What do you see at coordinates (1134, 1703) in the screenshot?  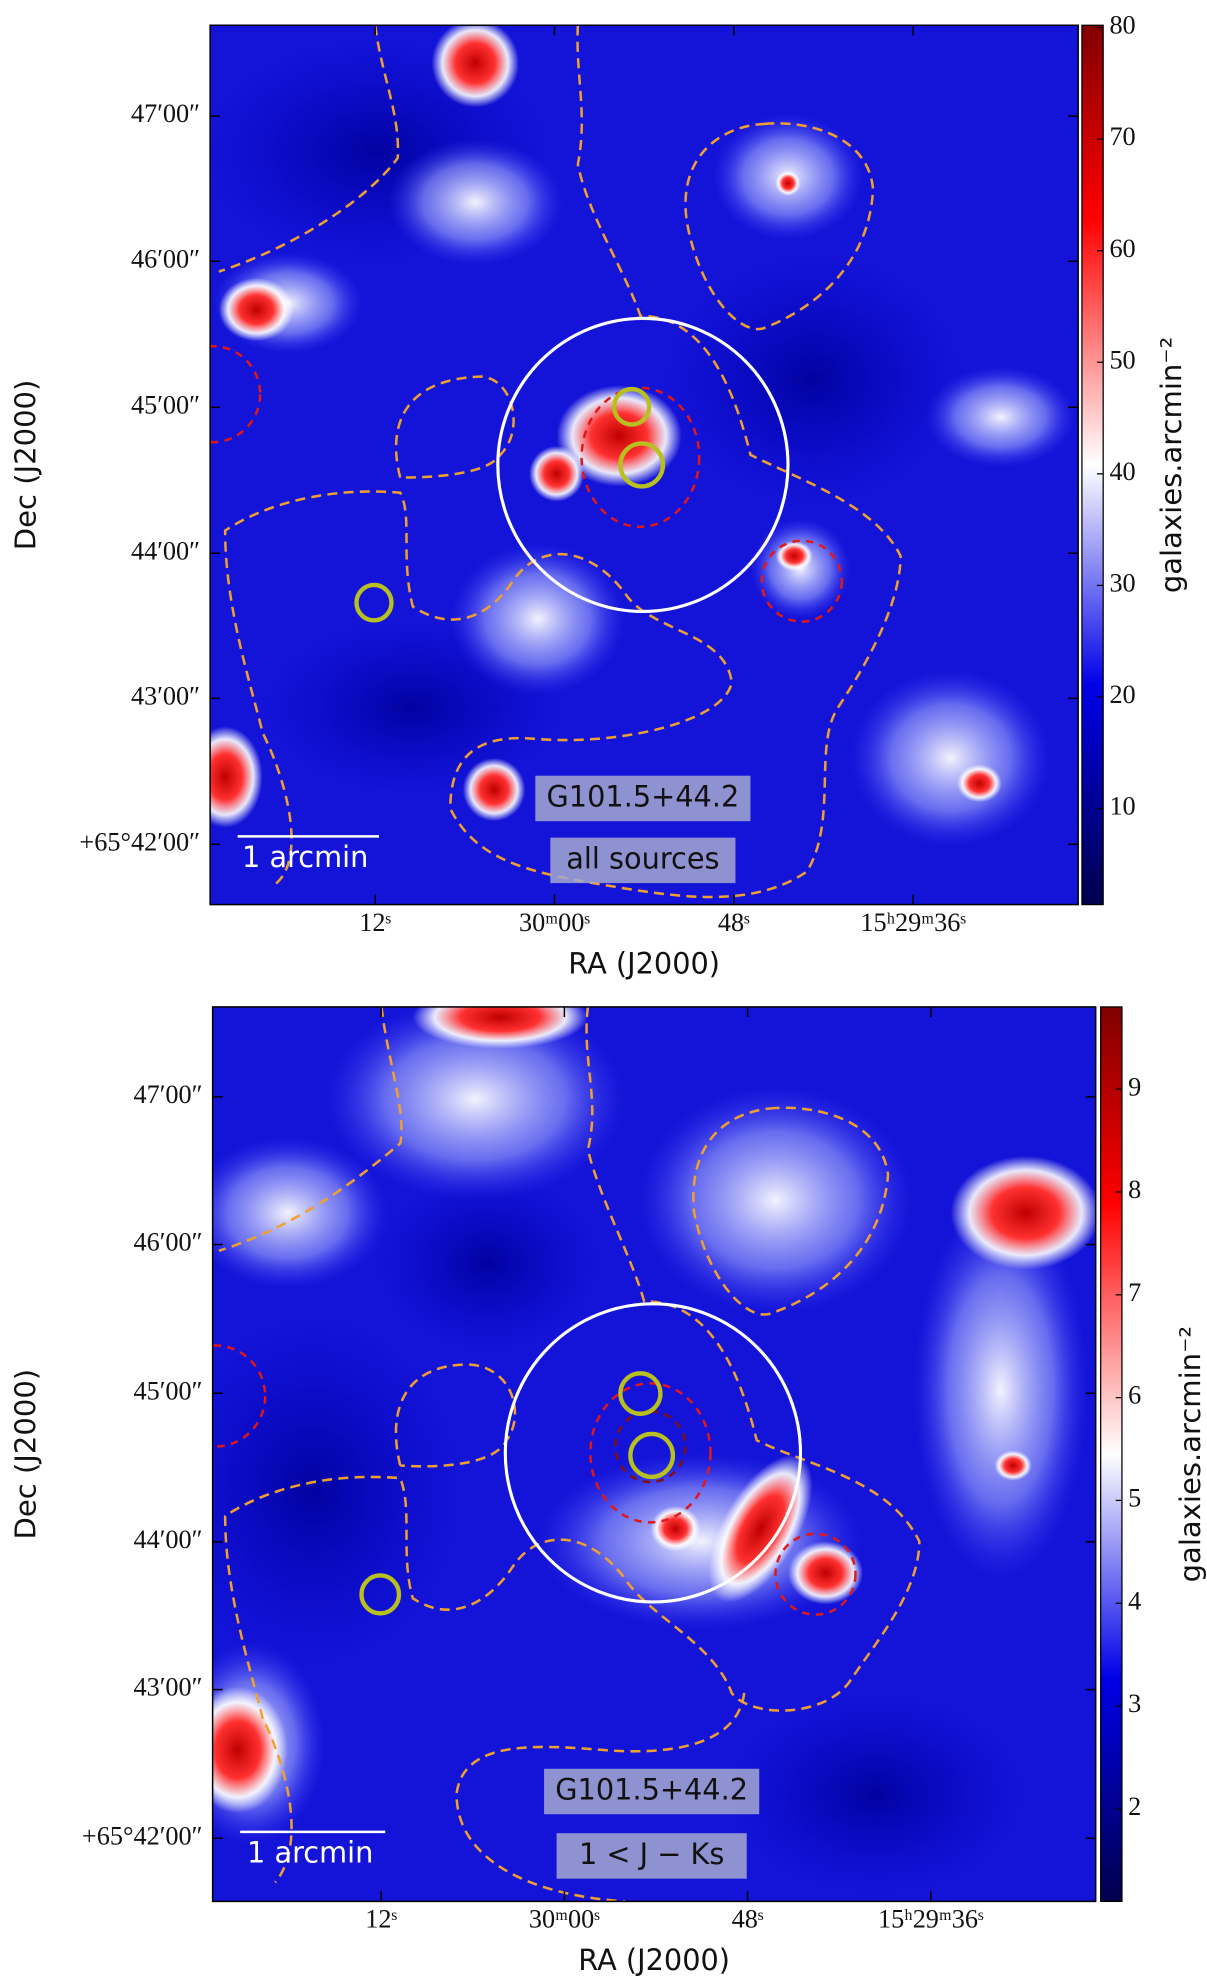 I see `colorbar-tick-label: 3` at bounding box center [1134, 1703].